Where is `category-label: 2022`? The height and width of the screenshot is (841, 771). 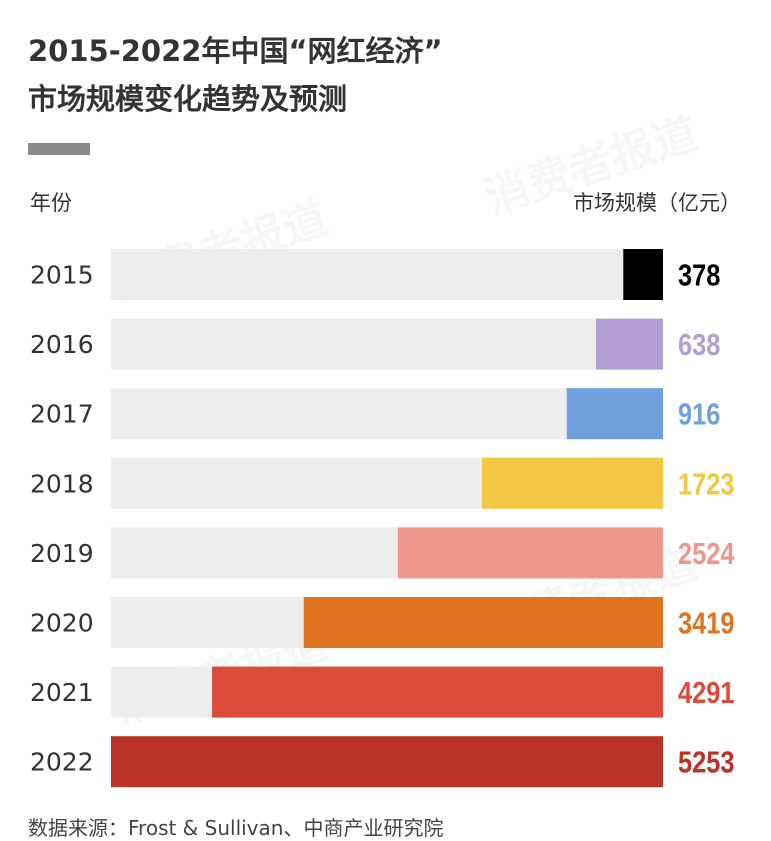
category-label: 2022 is located at coordinates (62, 762).